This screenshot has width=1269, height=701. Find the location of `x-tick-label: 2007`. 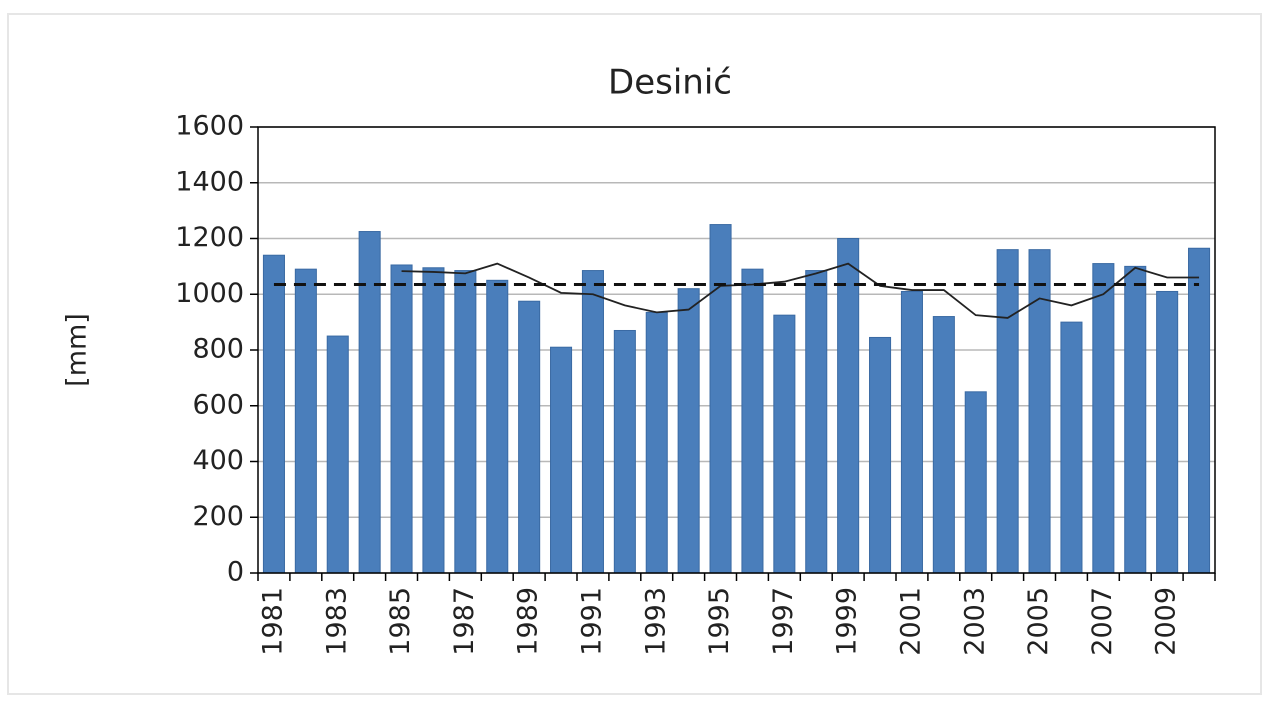

x-tick-label: 2007 is located at coordinates (1102, 621).